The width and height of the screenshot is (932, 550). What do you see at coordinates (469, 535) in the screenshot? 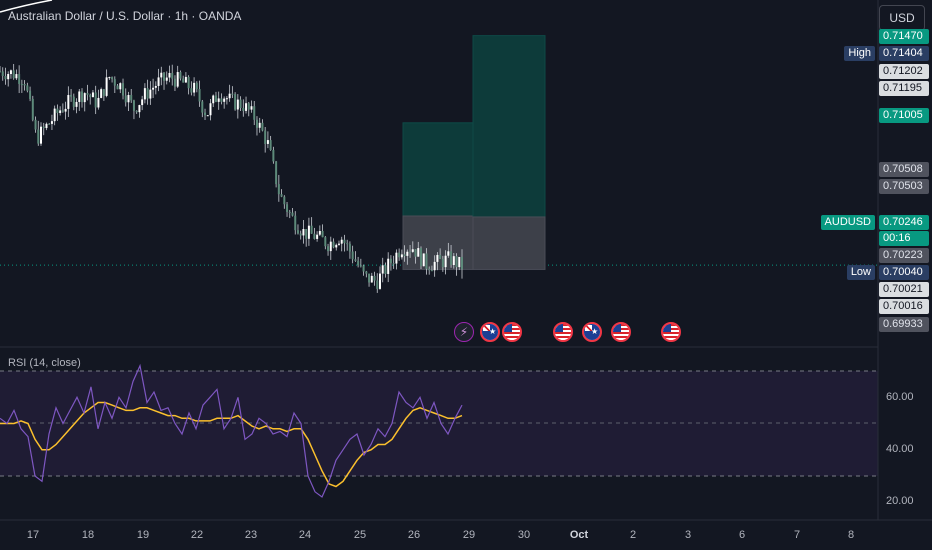
I see `x-tick-29: 29` at bounding box center [469, 535].